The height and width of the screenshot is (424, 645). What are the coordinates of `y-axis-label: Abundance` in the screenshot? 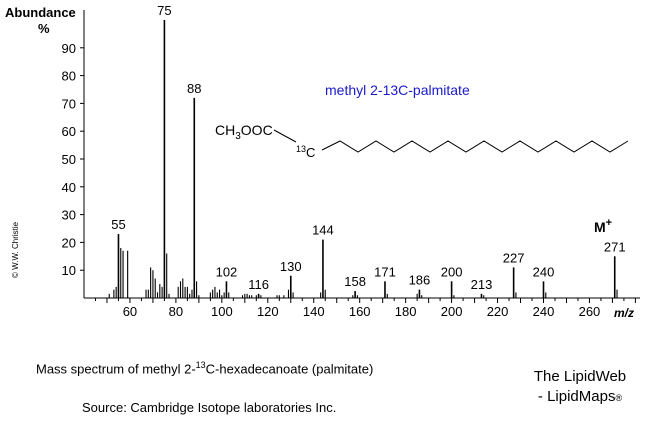 It's located at (40, 12).